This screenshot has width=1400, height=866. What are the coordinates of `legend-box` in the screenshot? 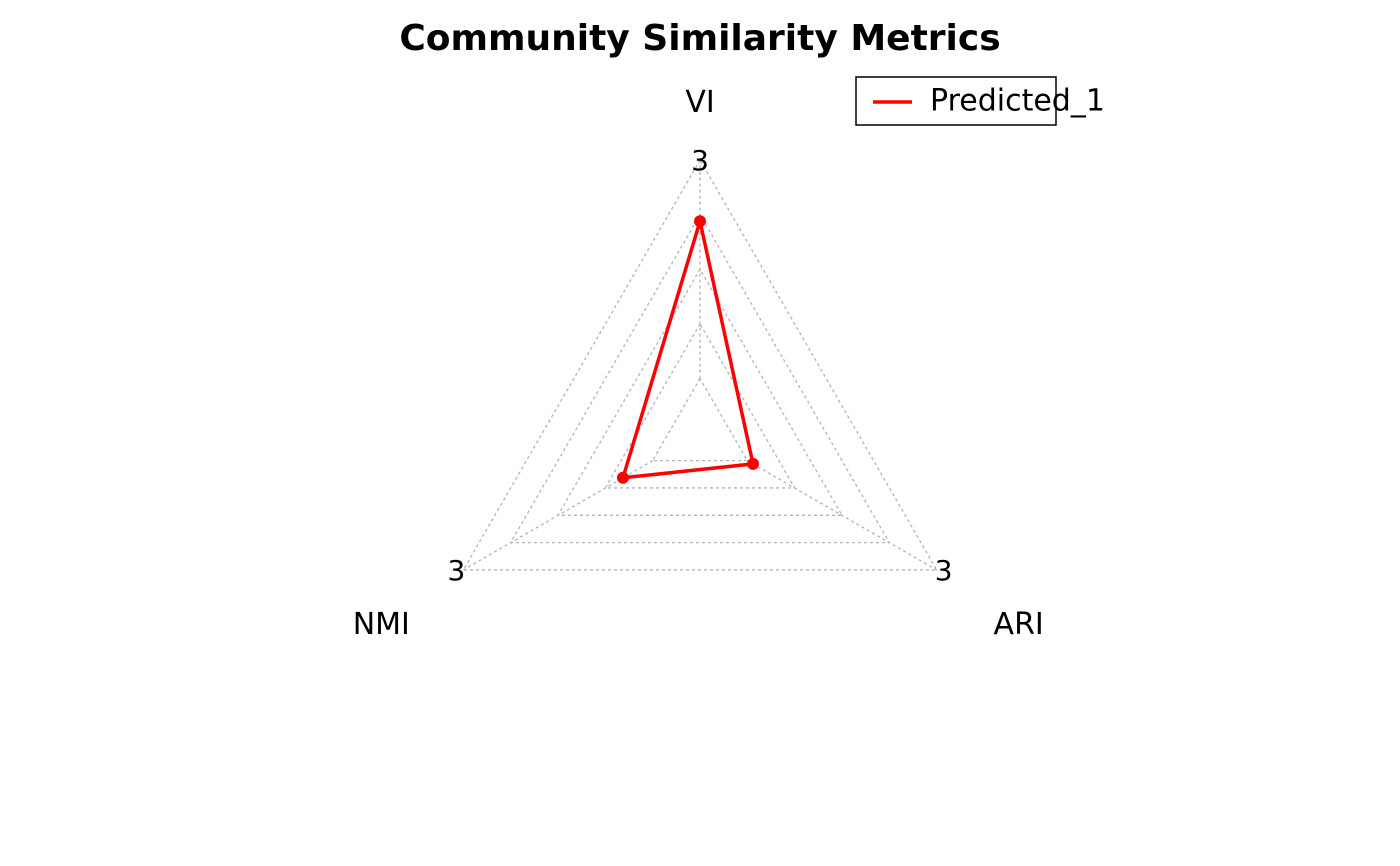 It's located at (956, 101).